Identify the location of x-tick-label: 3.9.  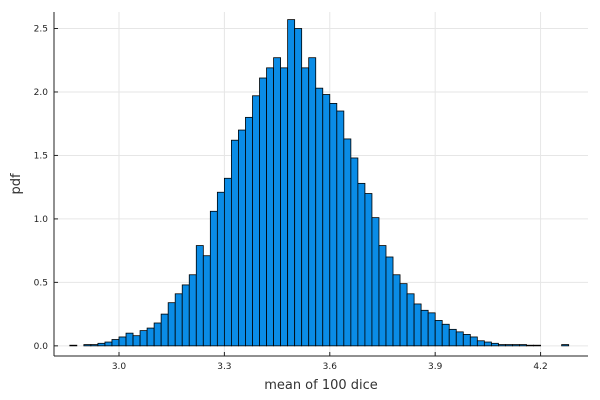
(435, 367).